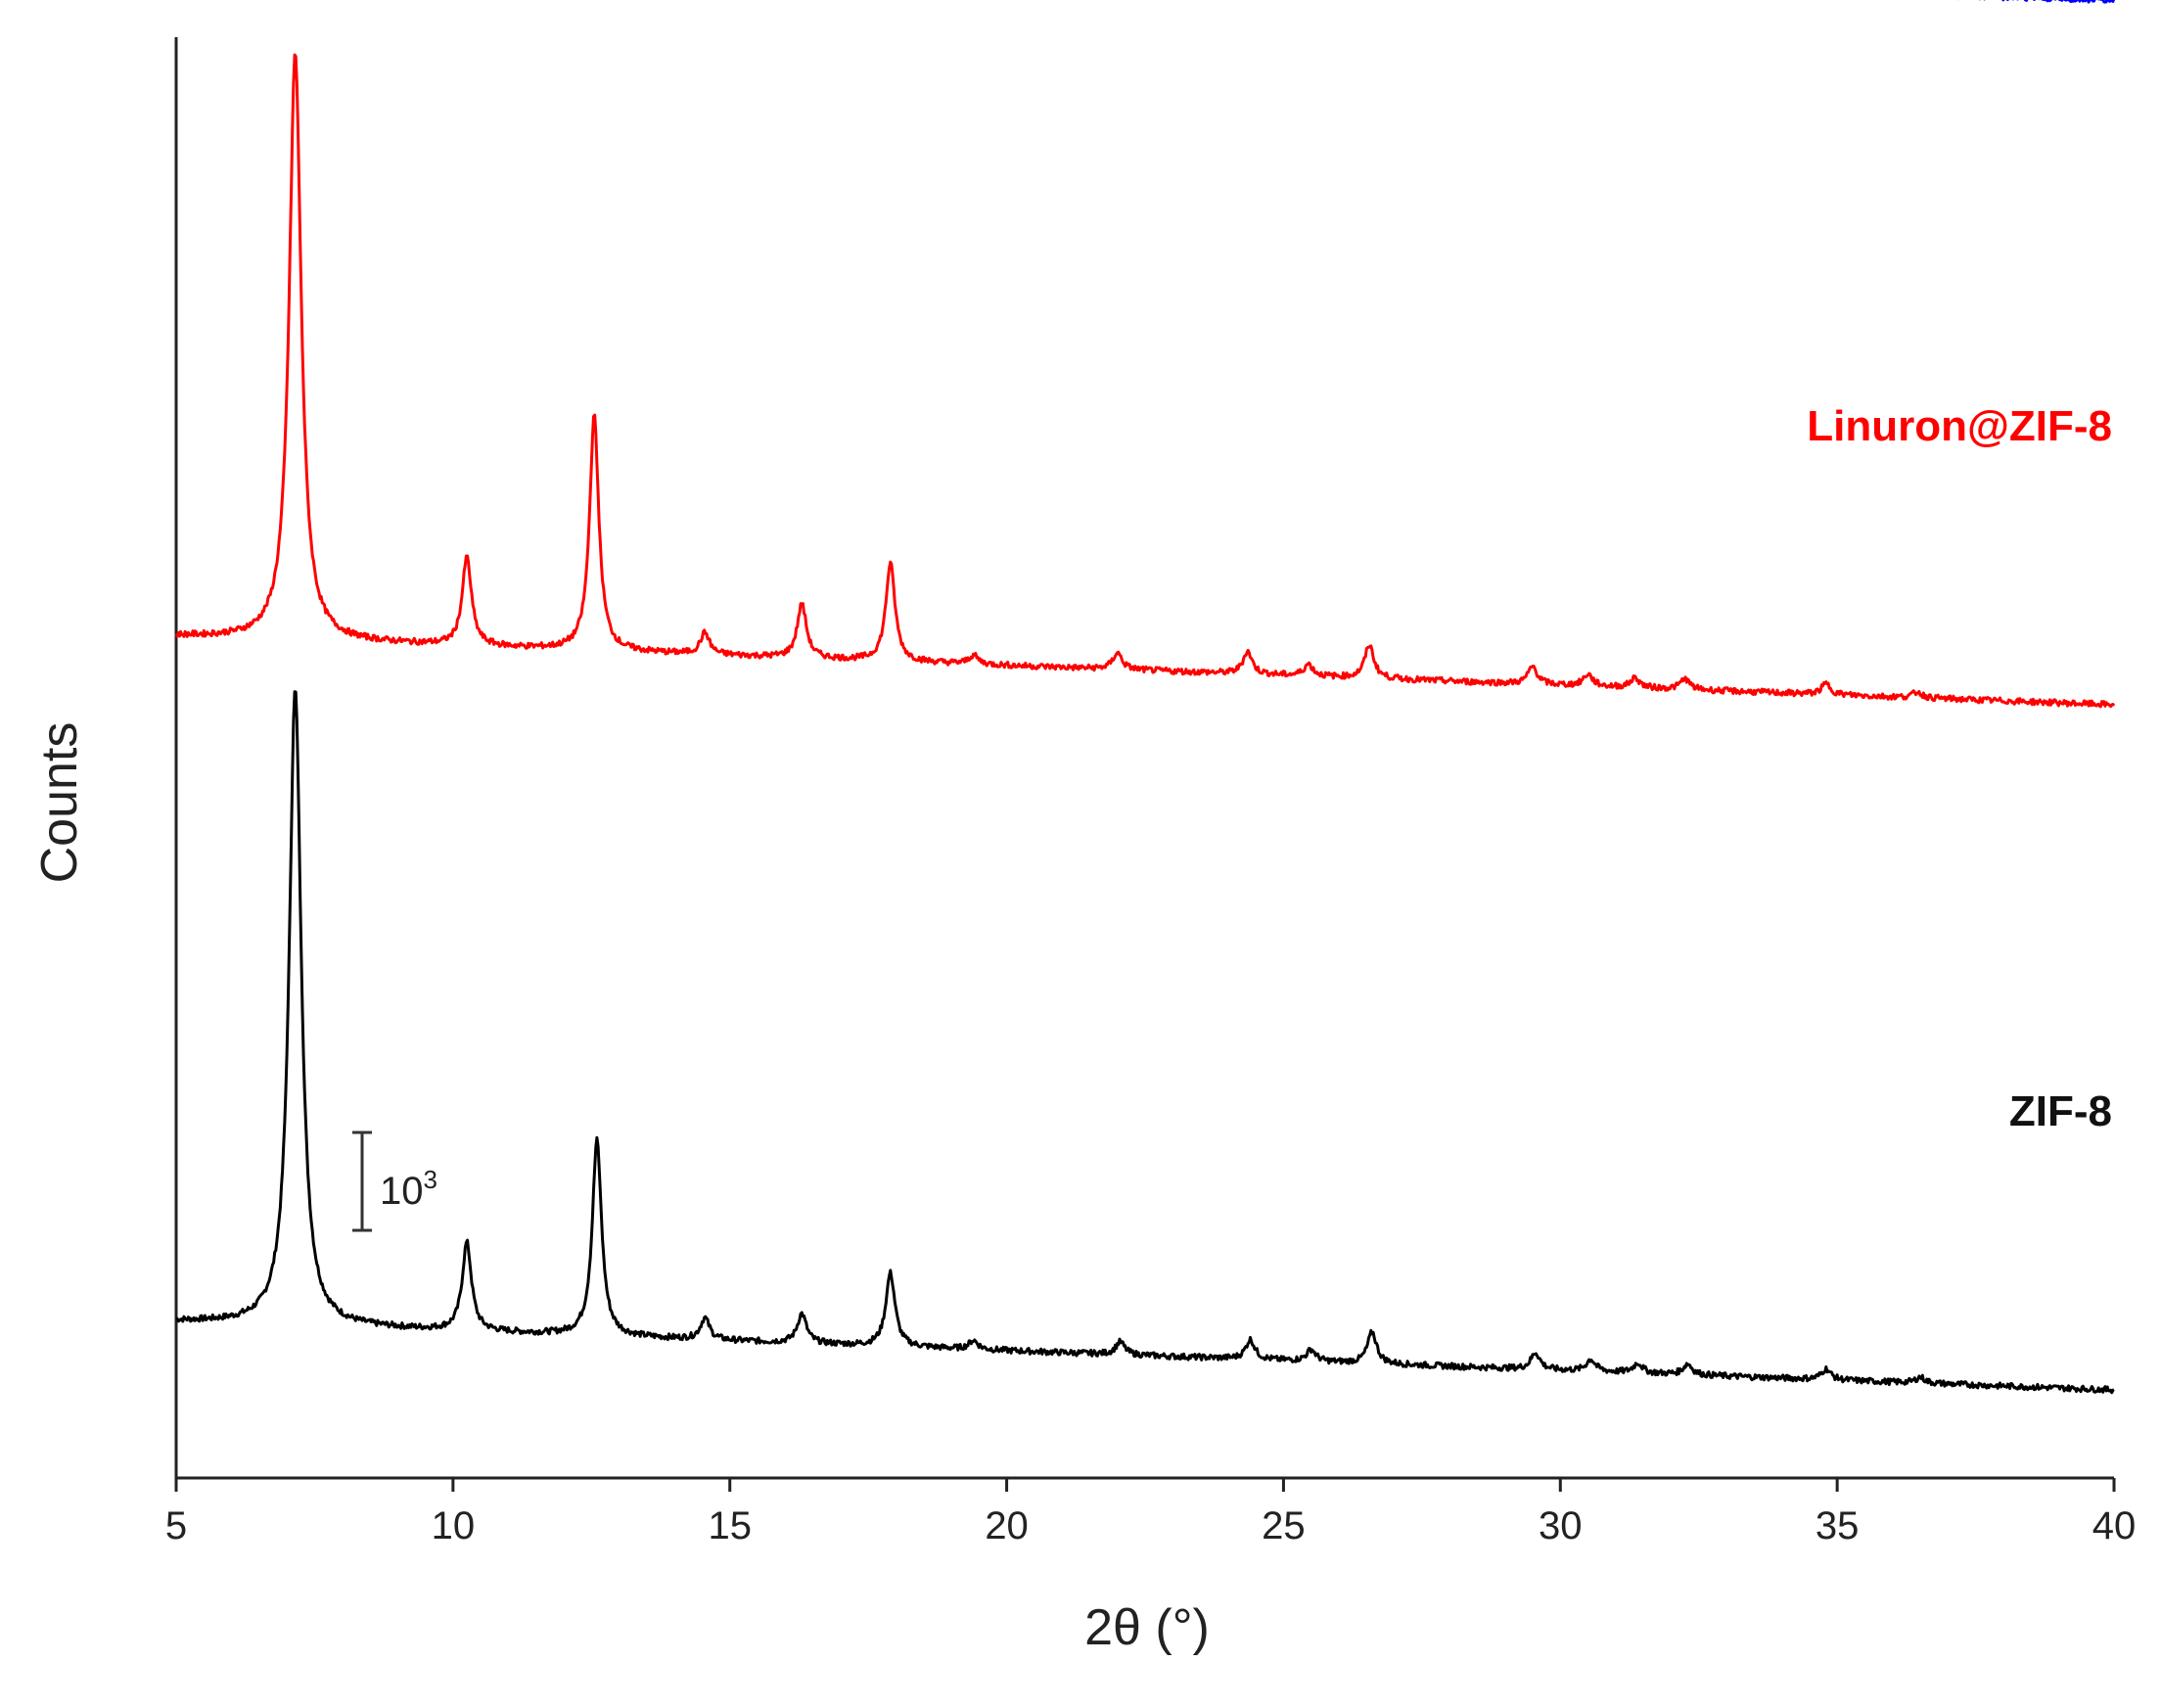  I want to click on x-tick-label: 10, so click(454, 1525).